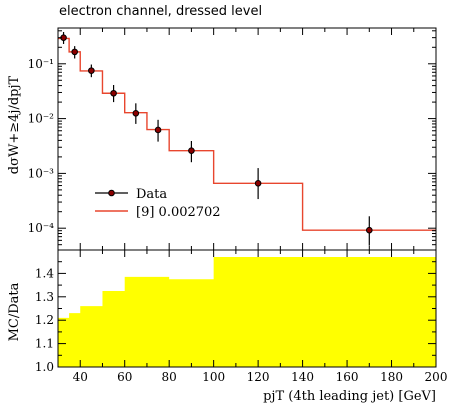 Image resolution: width=450 pixels, height=404 pixels. What do you see at coordinates (44, 297) in the screenshot?
I see `ratio-y-tick-label: 1.3` at bounding box center [44, 297].